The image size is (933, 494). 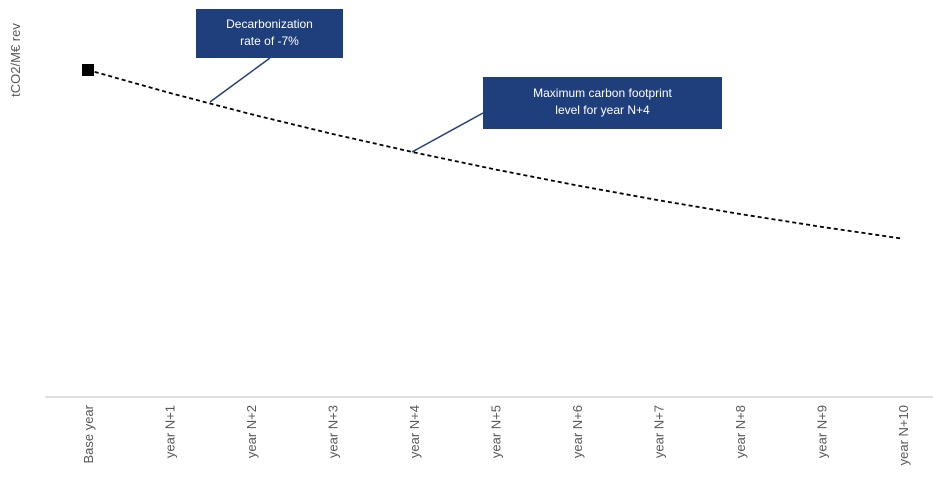 I want to click on x-tick-label: year N+1, so click(x=170, y=431).